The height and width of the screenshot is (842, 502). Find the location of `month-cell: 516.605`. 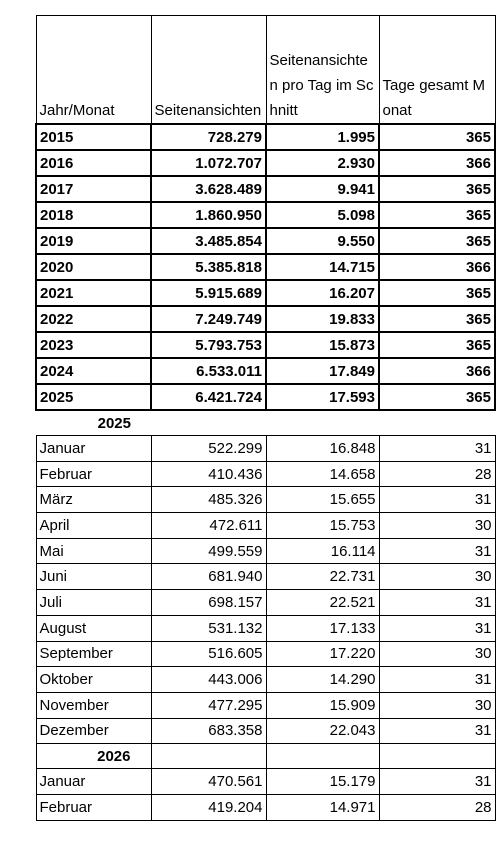

month-cell: 516.605 is located at coordinates (208, 654).